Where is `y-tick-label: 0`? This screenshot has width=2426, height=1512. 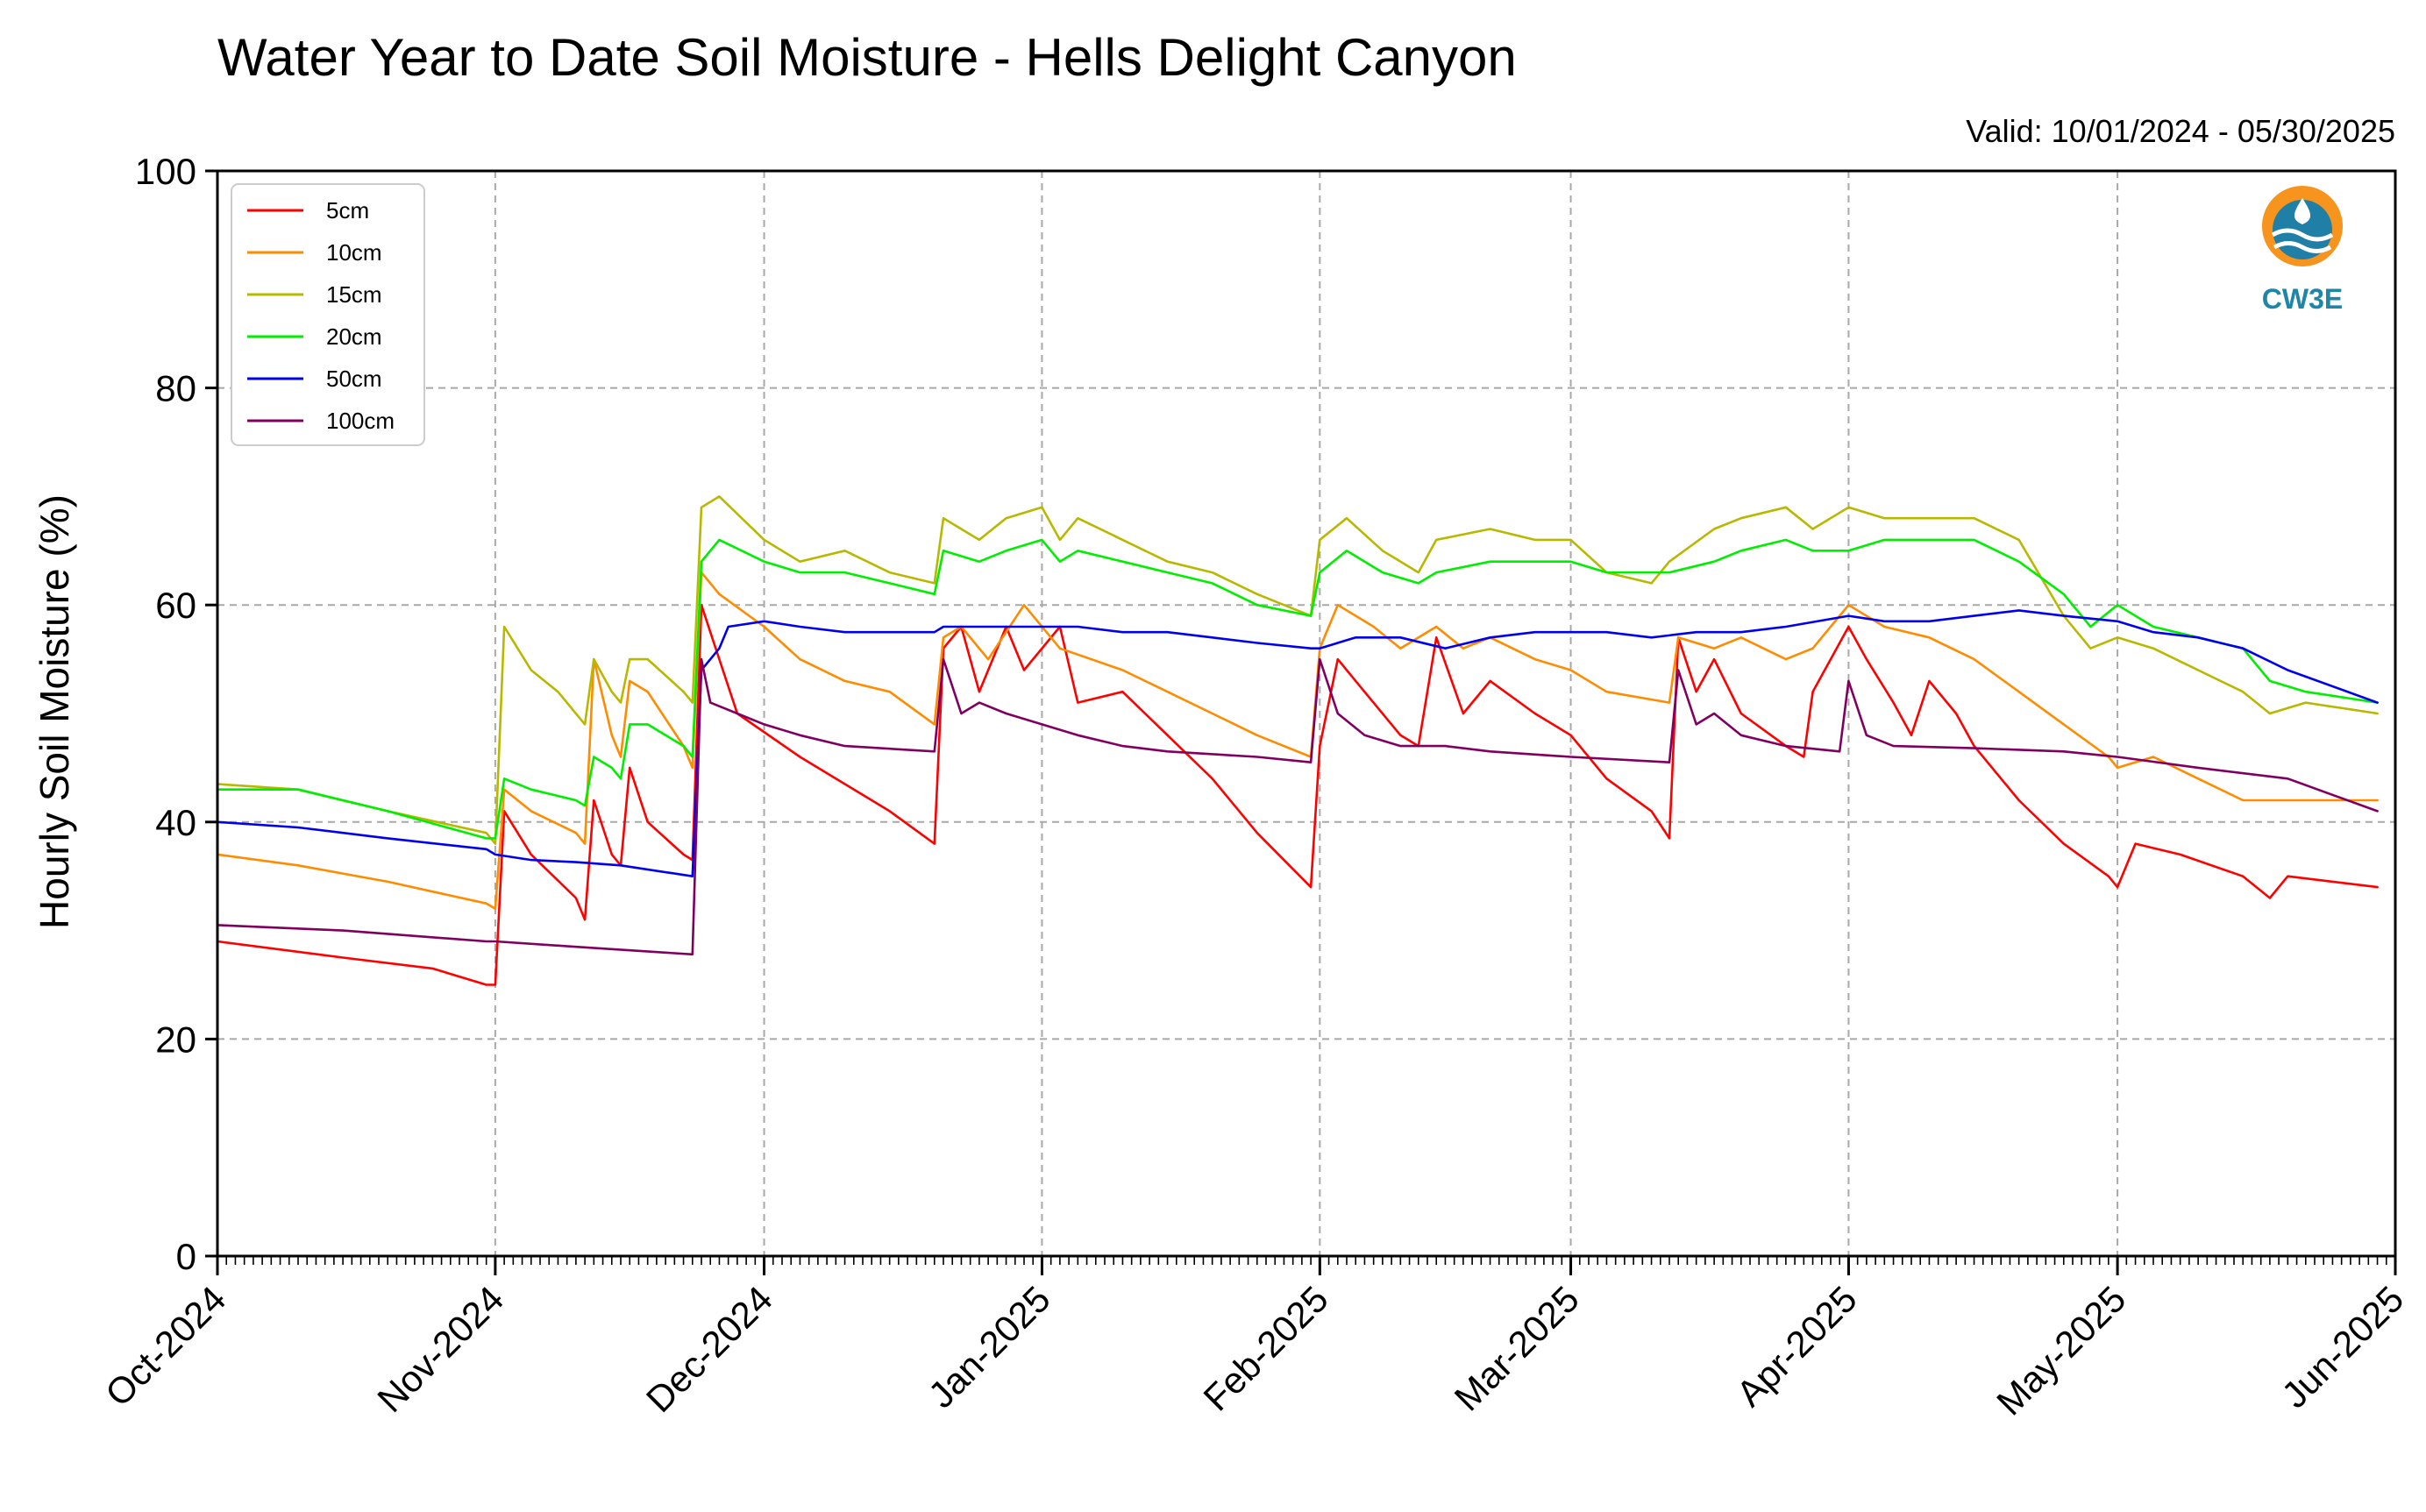 y-tick-label: 0 is located at coordinates (186, 1256).